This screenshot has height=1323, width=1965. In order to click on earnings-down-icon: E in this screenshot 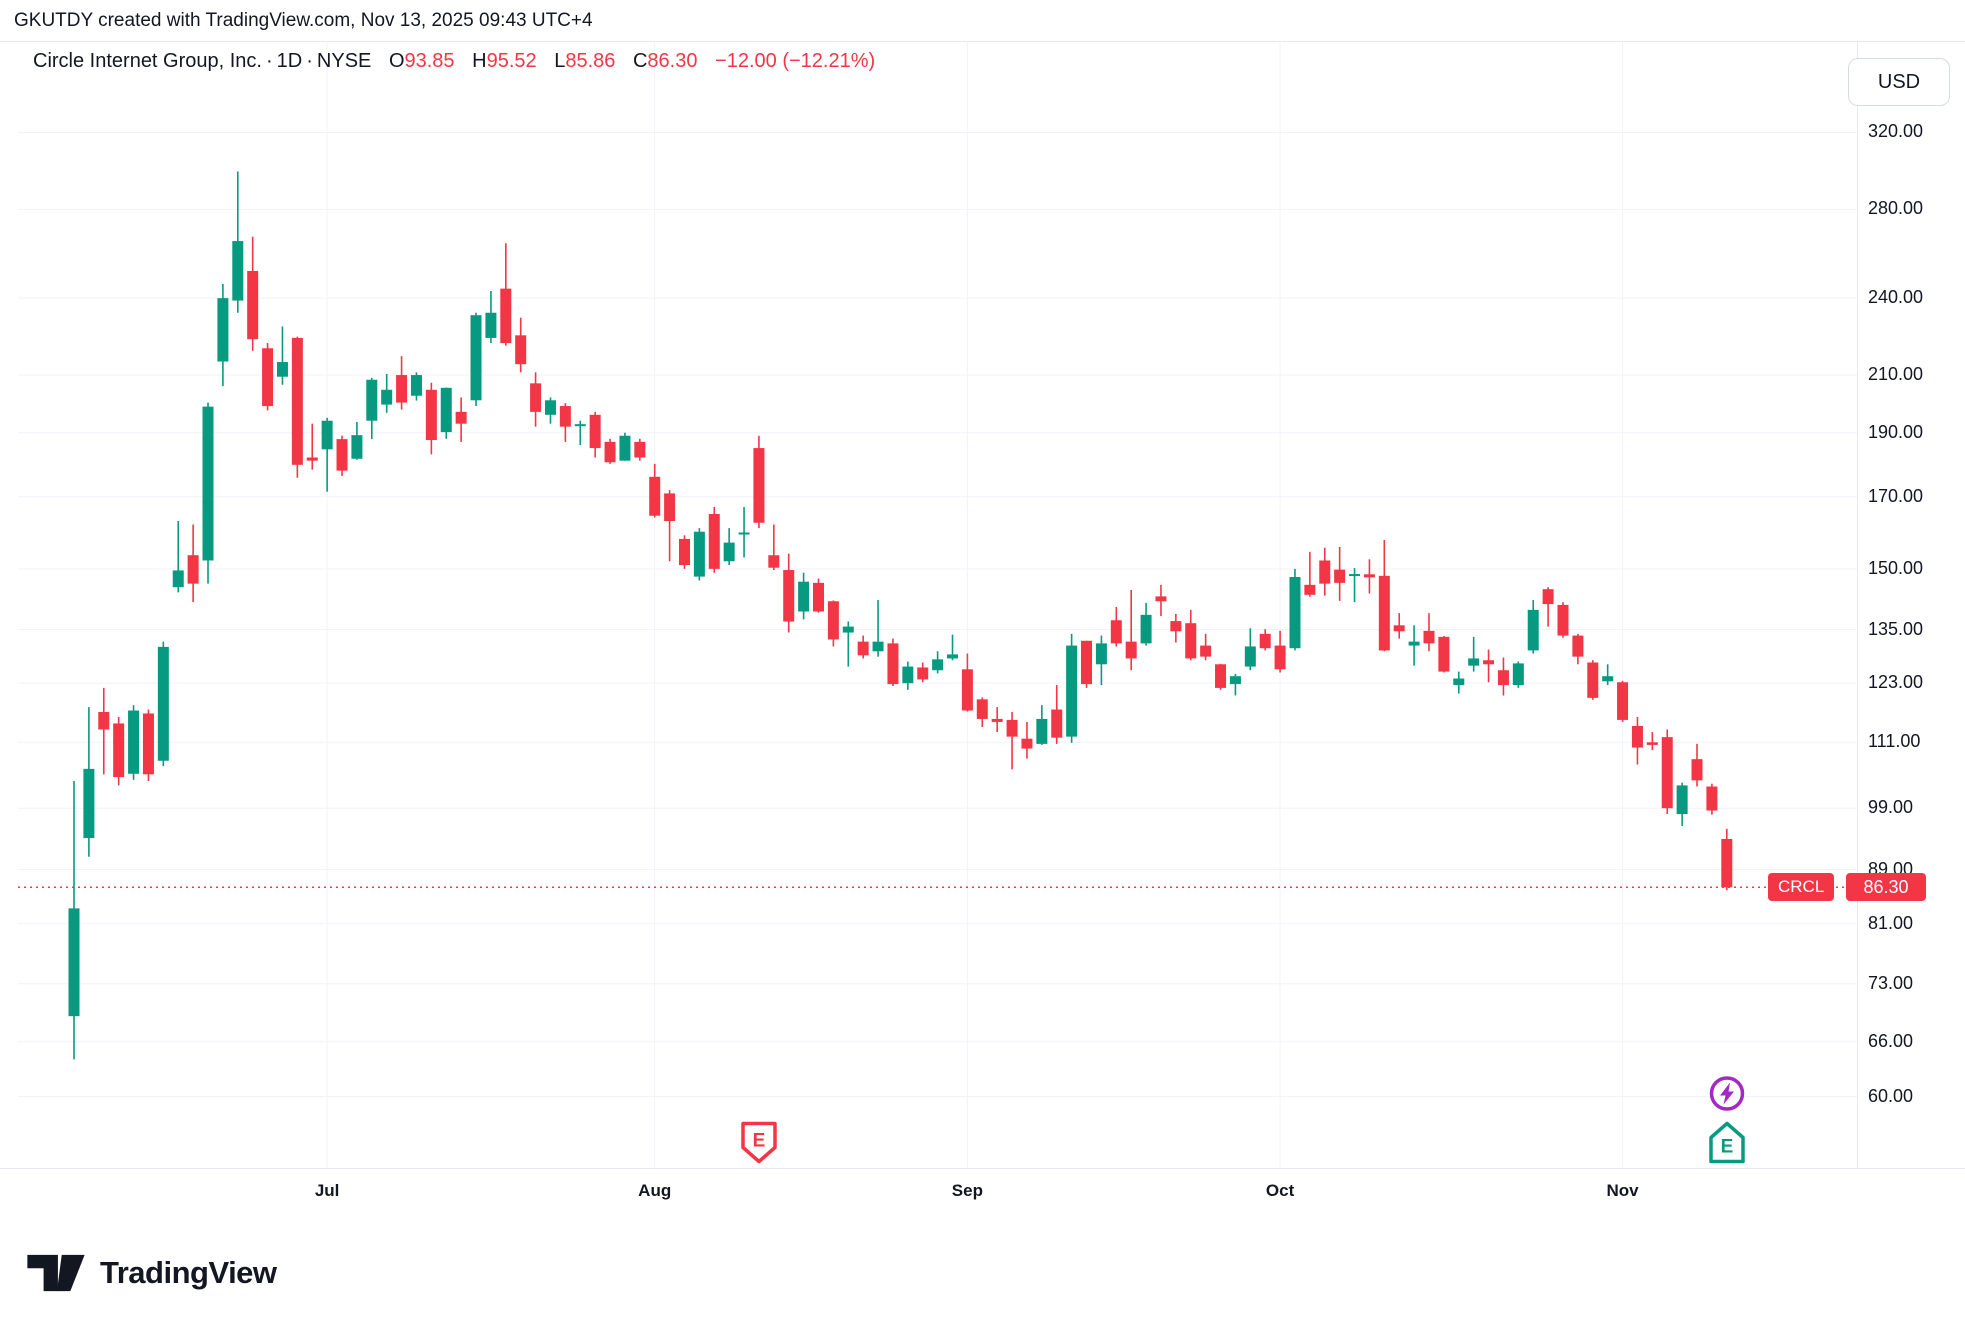, I will do `click(759, 1145)`.